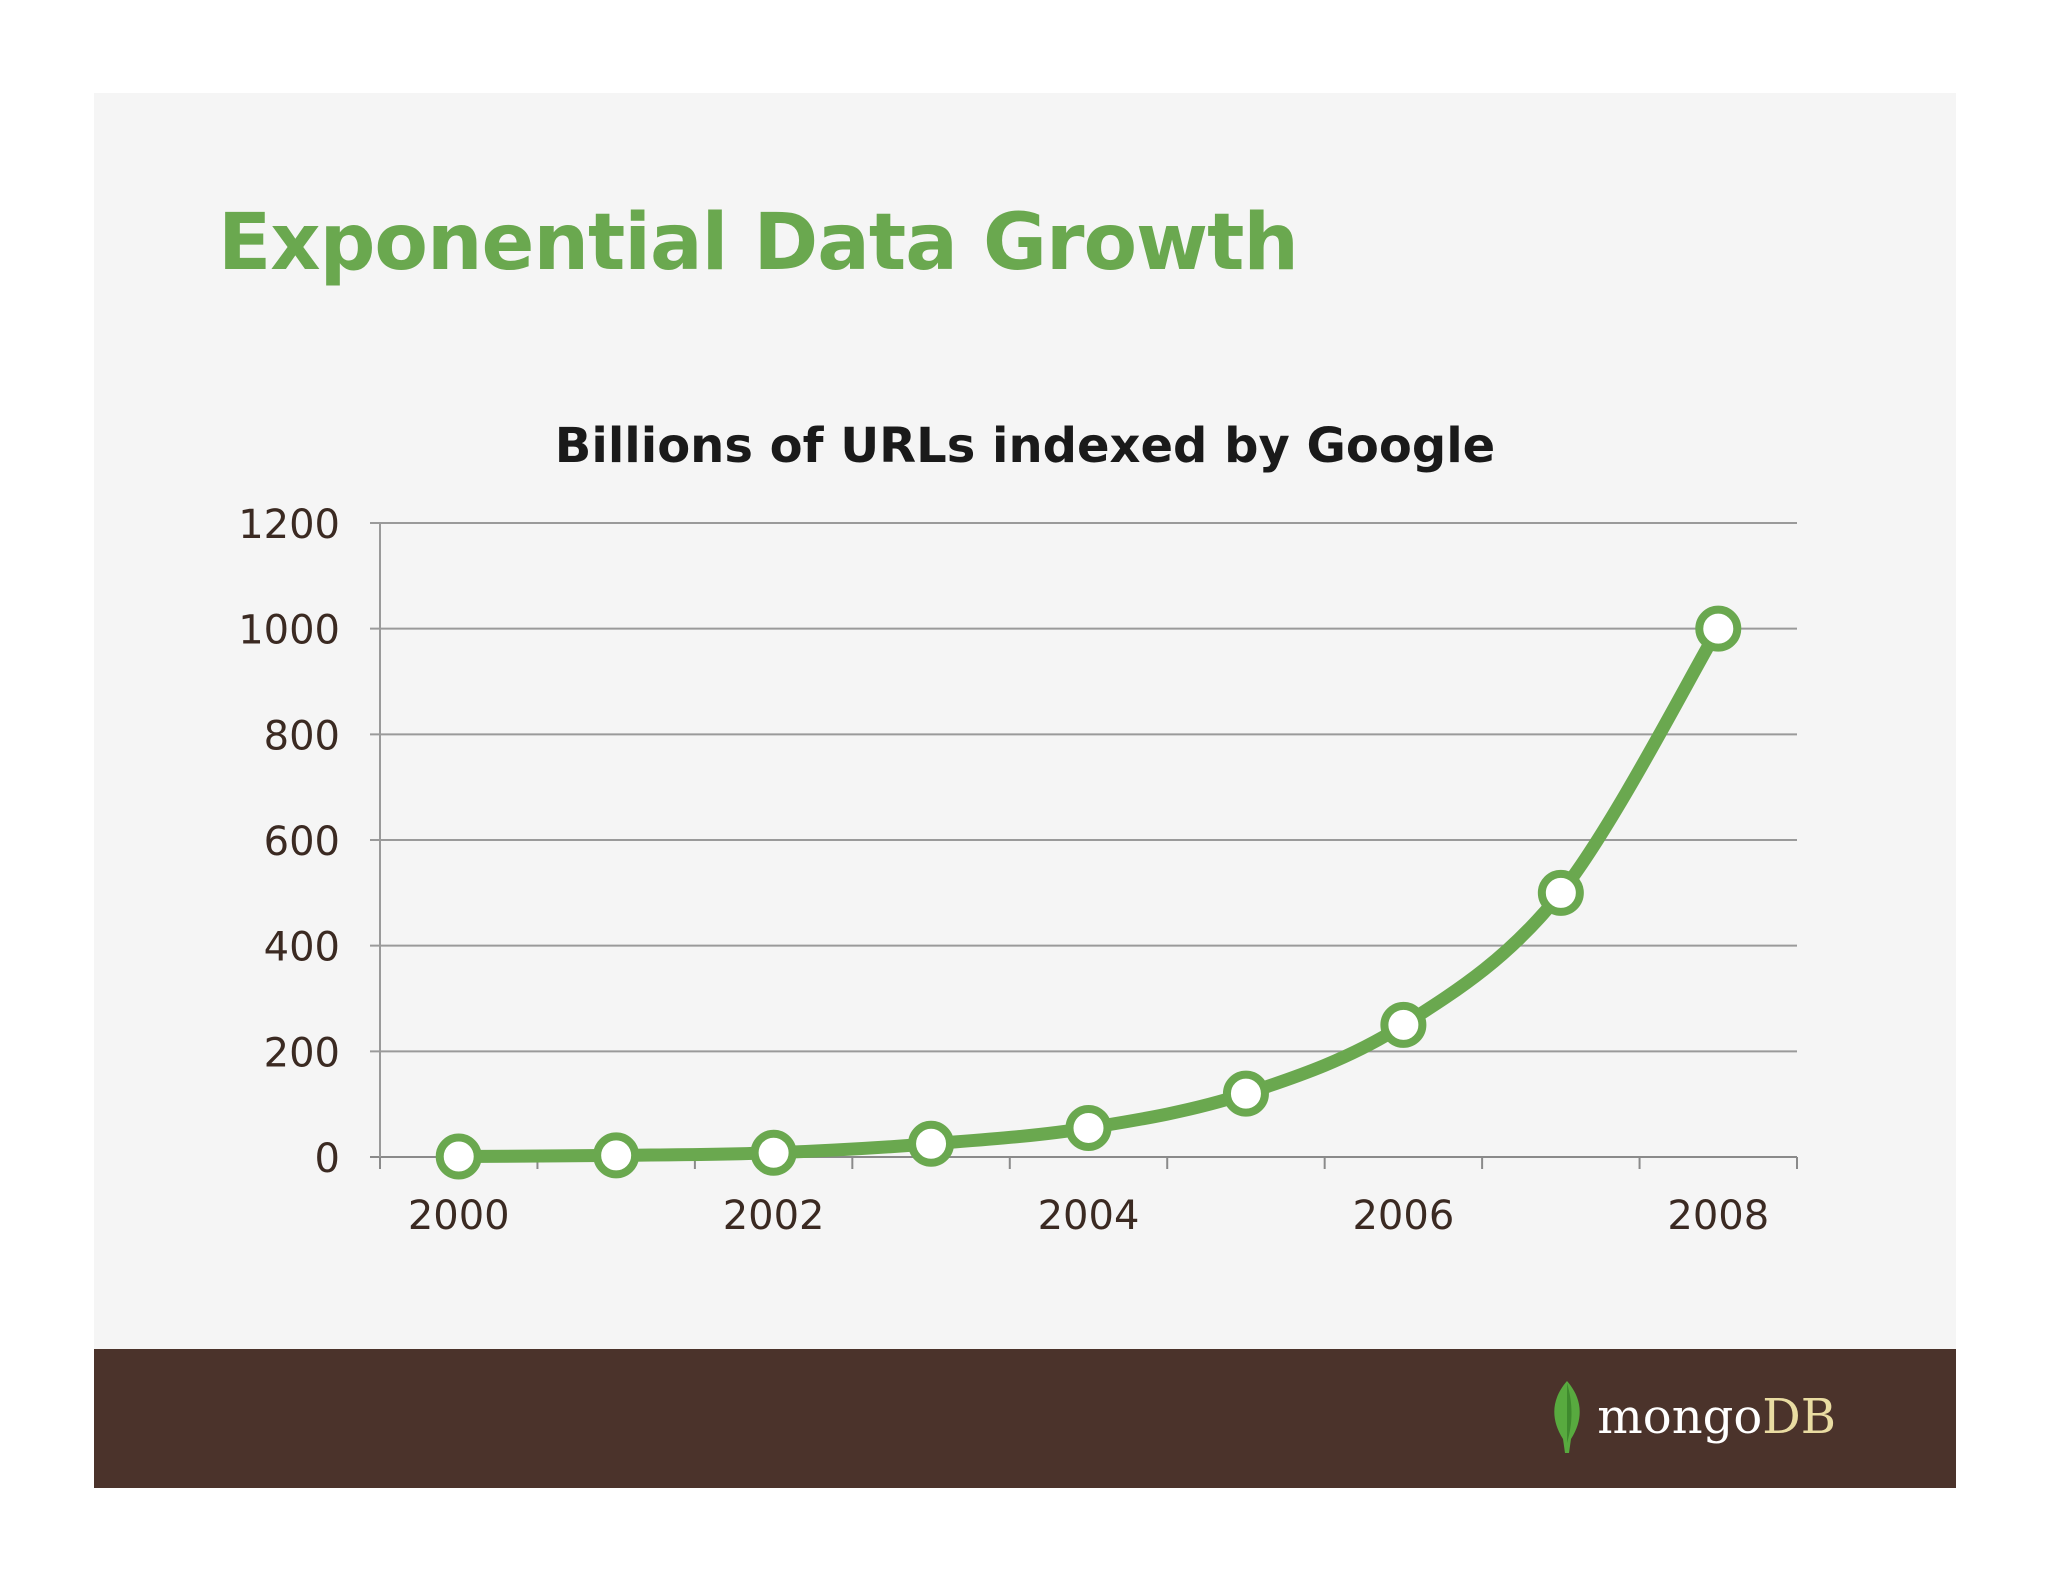  What do you see at coordinates (302, 736) in the screenshot?
I see `y-tick-label: 800` at bounding box center [302, 736].